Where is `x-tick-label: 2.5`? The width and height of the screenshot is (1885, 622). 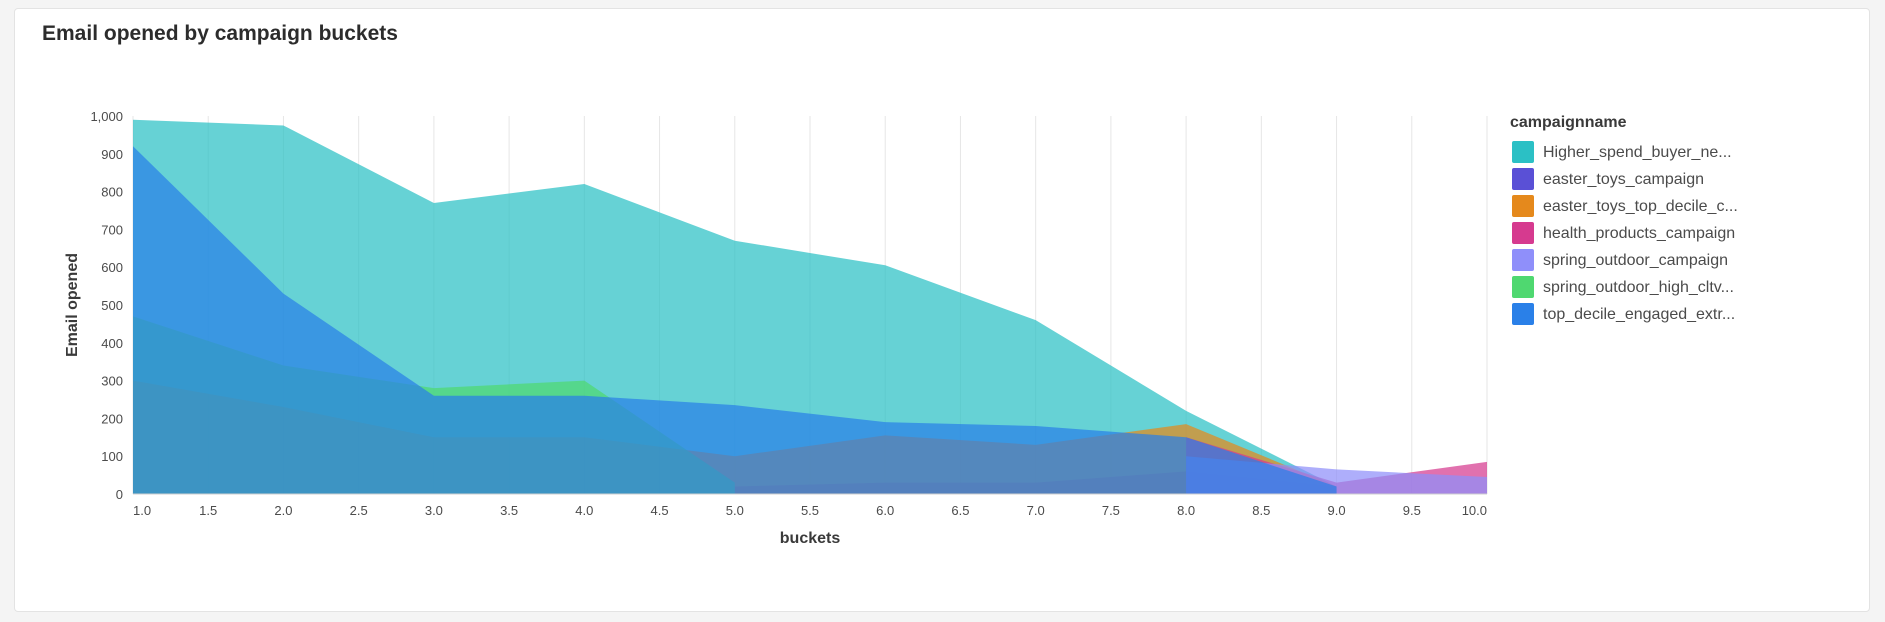 x-tick-label: 2.5 is located at coordinates (359, 510).